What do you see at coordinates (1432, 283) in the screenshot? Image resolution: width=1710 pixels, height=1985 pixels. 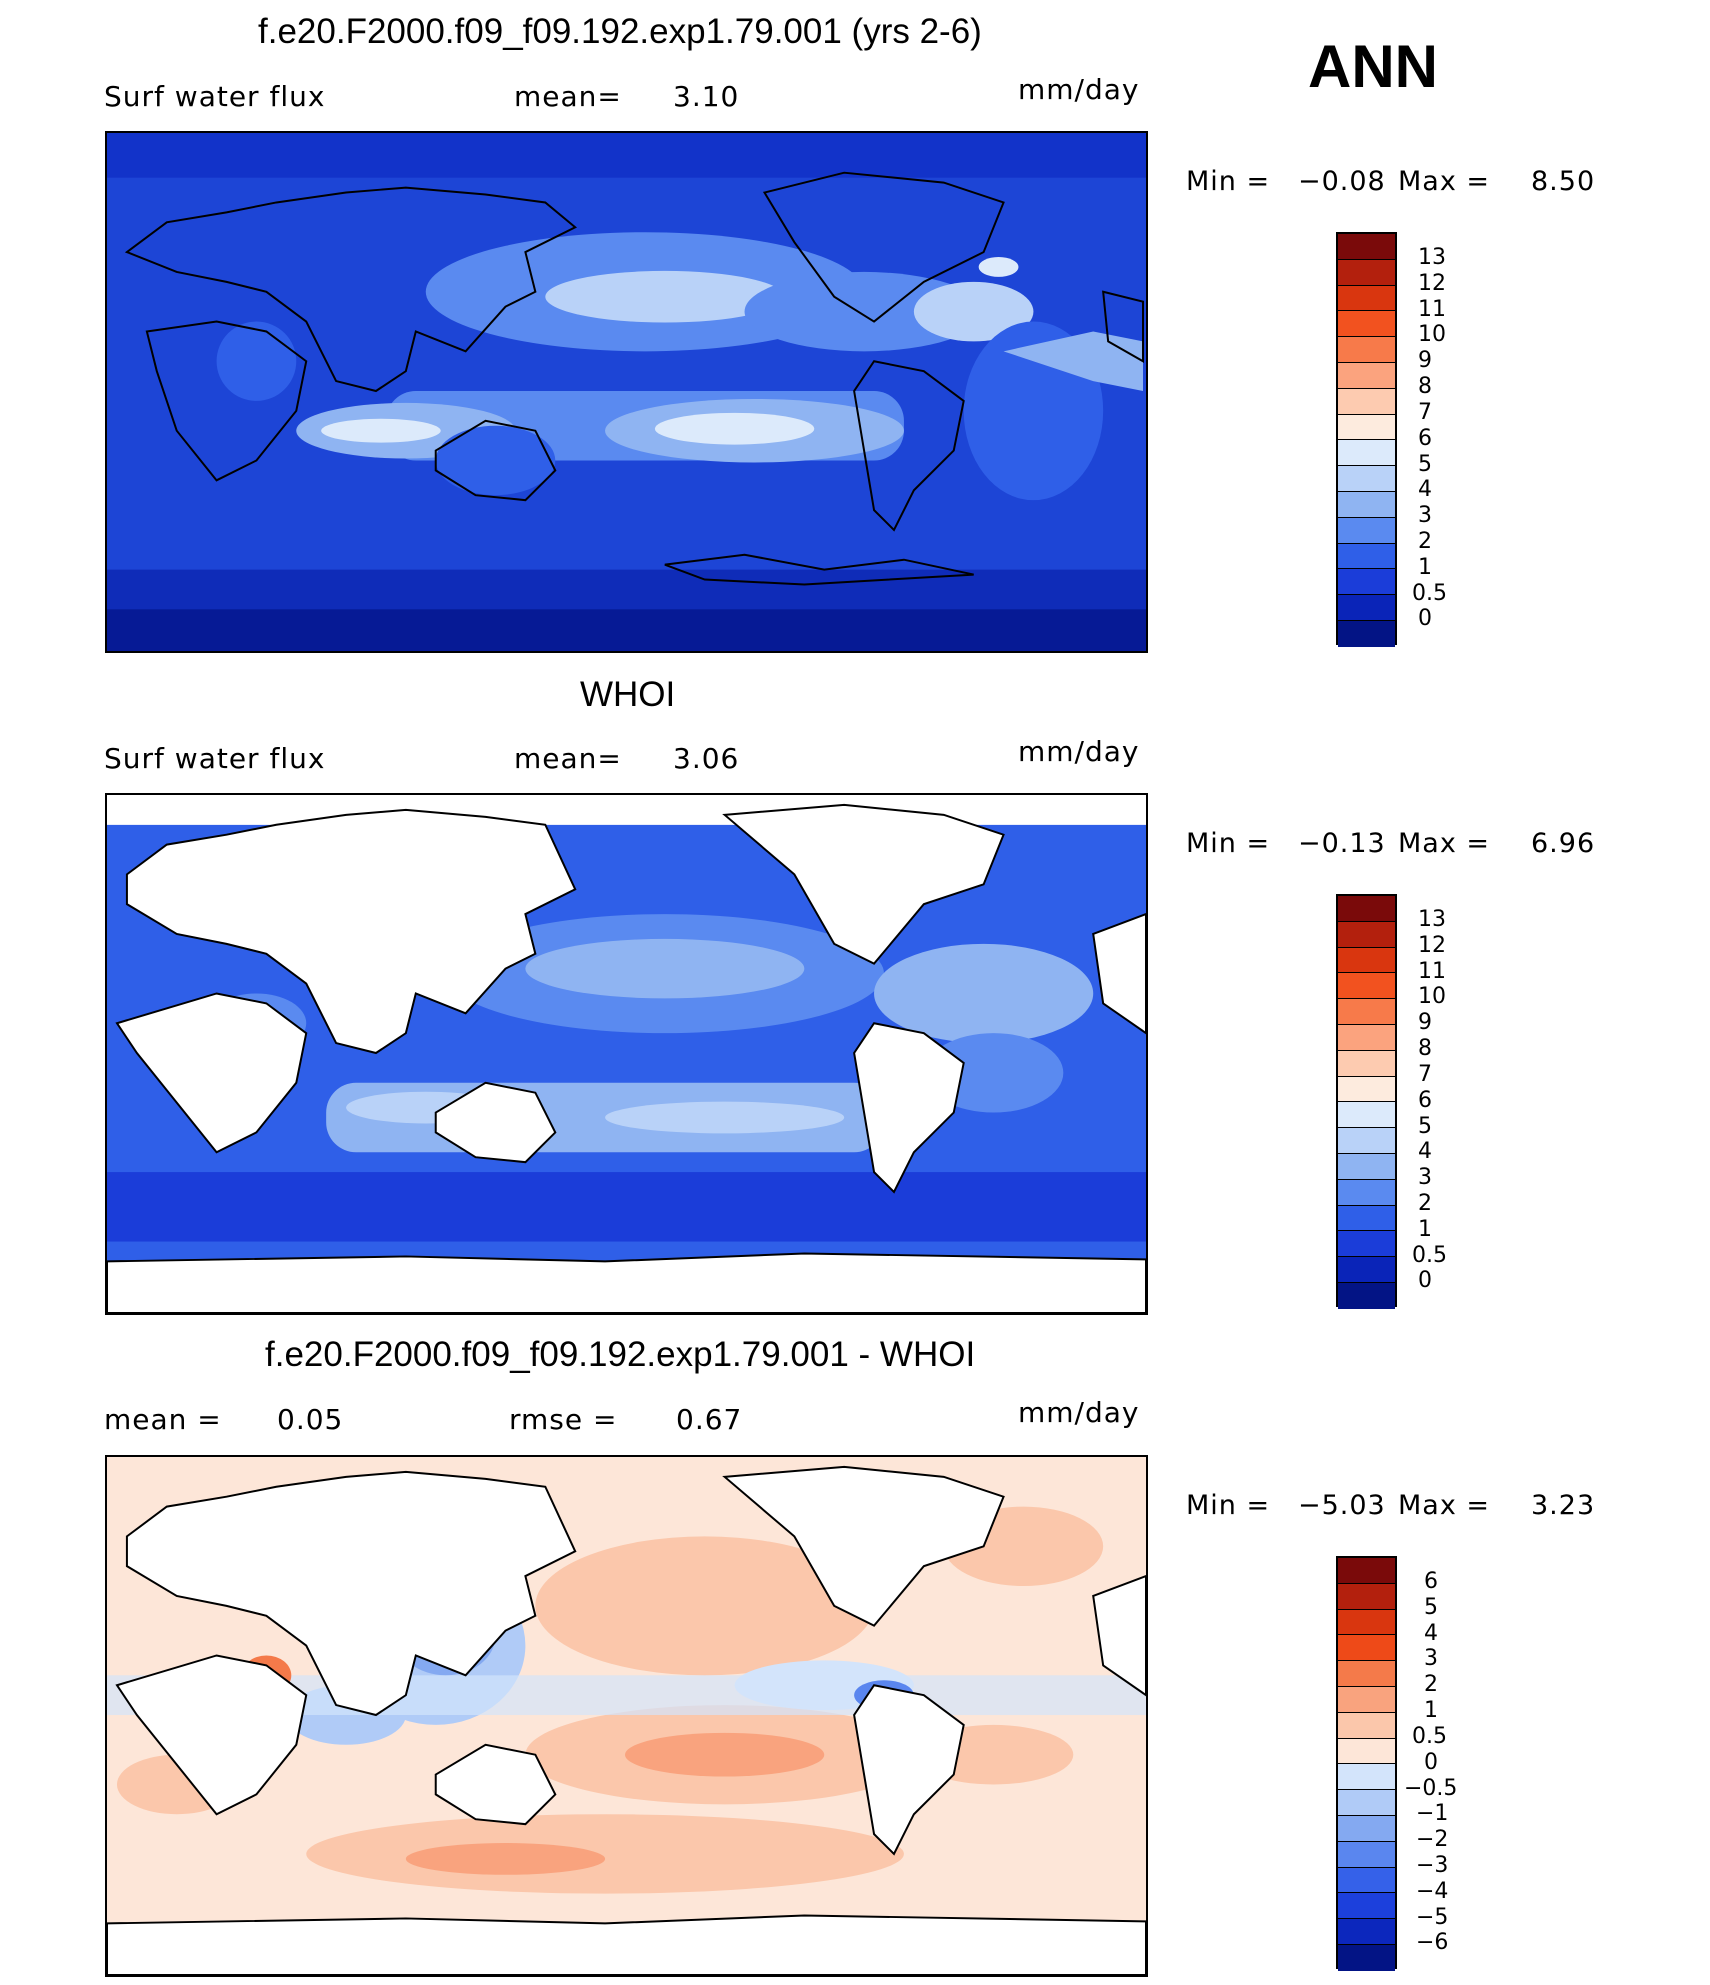 I see `panel1-colorbar-label: 12` at bounding box center [1432, 283].